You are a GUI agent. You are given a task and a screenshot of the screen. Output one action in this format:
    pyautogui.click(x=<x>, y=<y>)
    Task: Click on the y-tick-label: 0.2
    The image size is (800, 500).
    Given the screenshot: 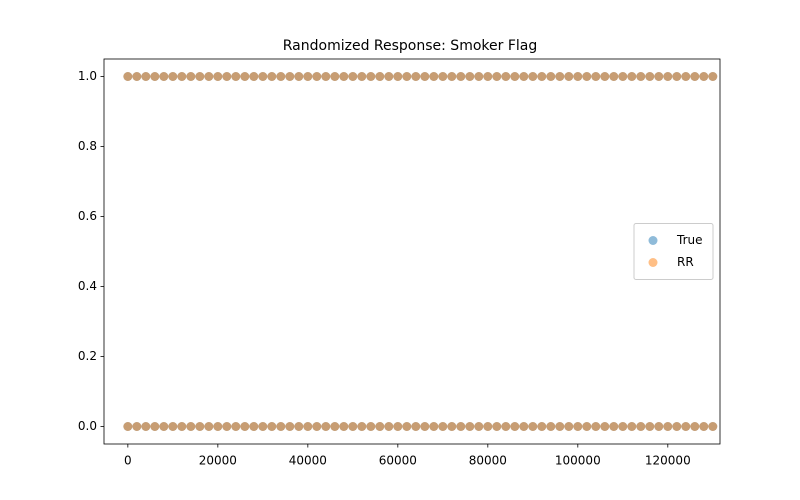 What is the action you would take?
    pyautogui.click(x=87, y=356)
    